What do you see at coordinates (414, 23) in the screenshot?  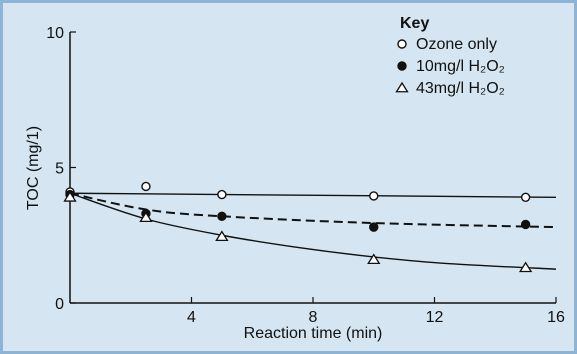 I see `legend-title: Key` at bounding box center [414, 23].